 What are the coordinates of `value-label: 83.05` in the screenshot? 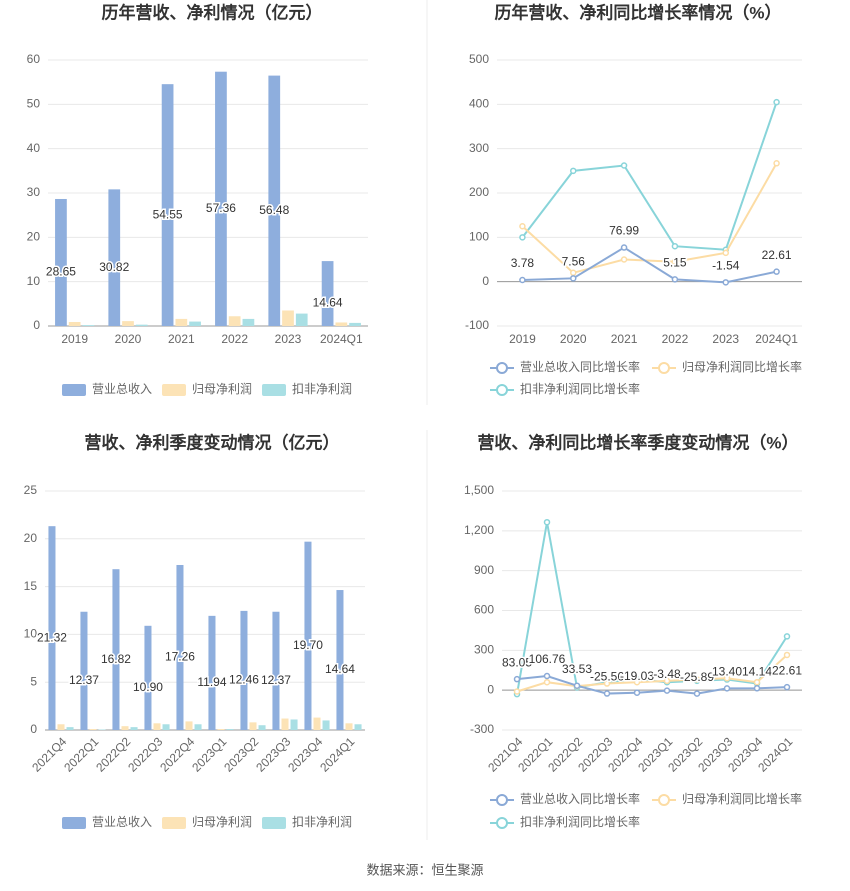 It's located at (517, 662).